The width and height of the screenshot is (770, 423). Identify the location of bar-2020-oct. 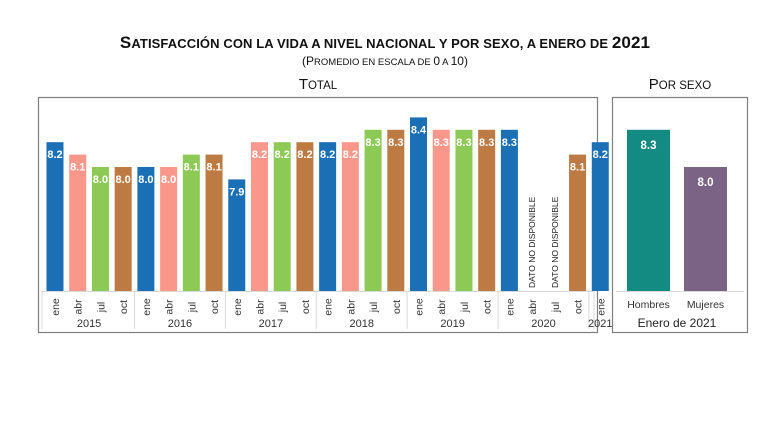
(578, 222).